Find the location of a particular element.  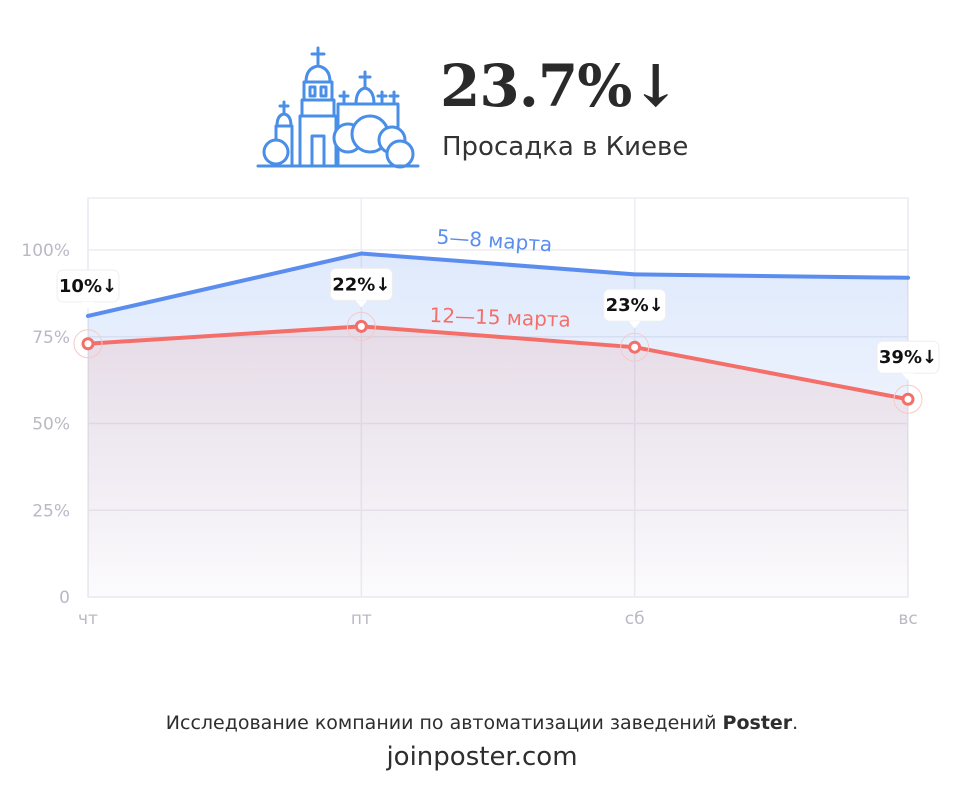

annotation-callout: 10%↓ is located at coordinates (88, 289).